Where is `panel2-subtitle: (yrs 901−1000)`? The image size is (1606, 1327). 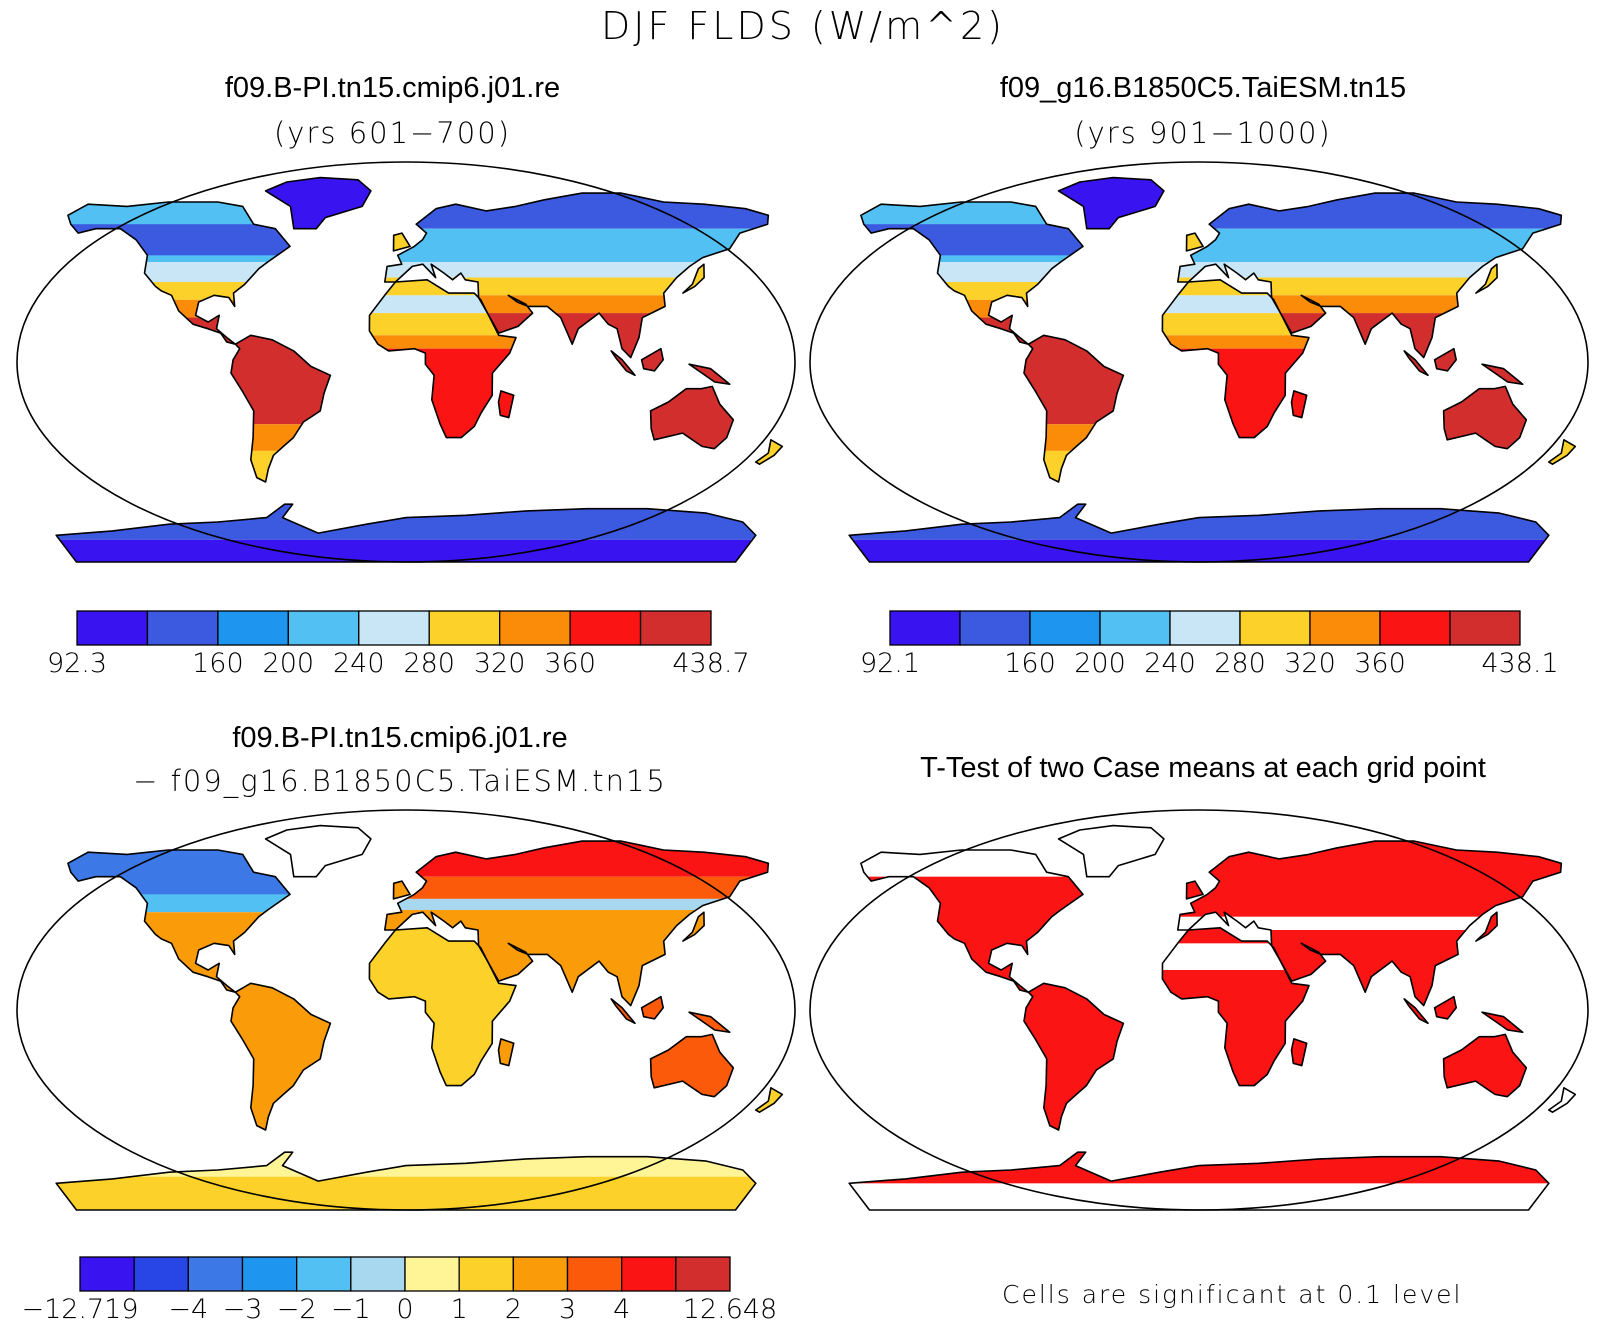
panel2-subtitle: (yrs 901−1000) is located at coordinates (1203, 133).